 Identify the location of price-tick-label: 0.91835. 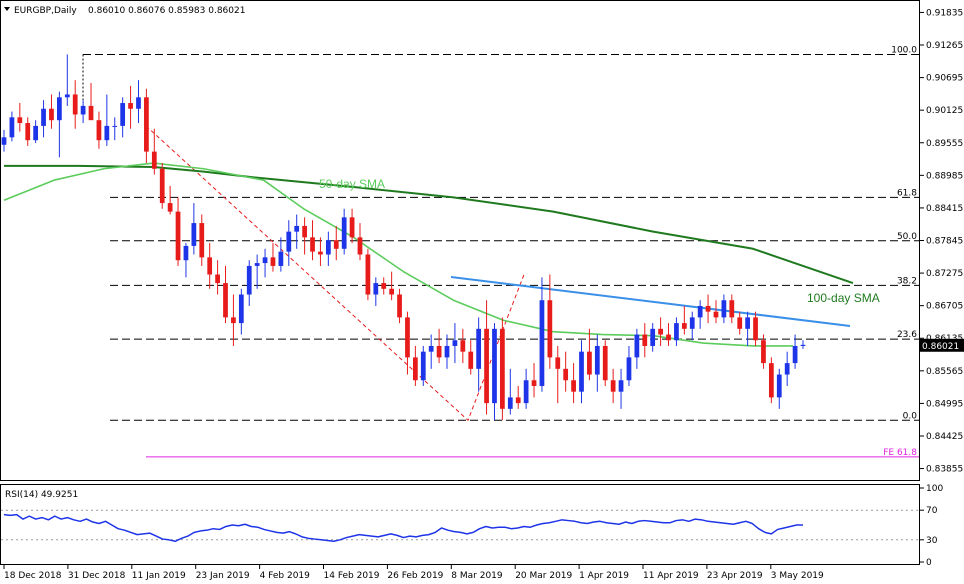
(944, 13).